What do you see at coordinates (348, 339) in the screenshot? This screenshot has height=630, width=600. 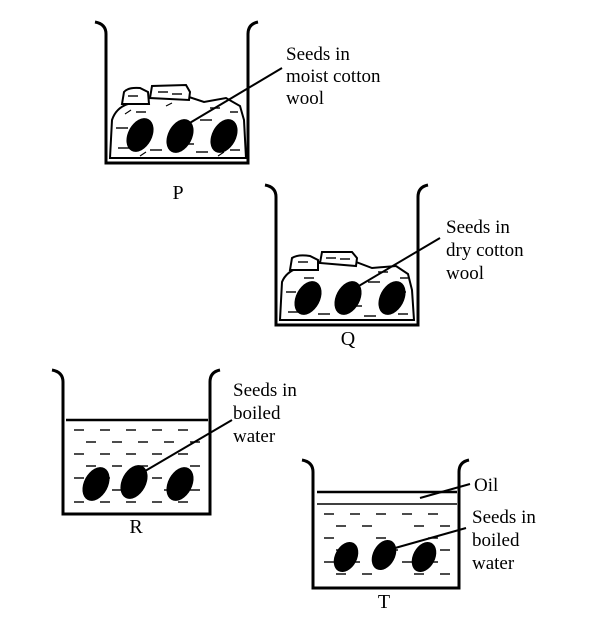 I see `beaker-q-caption: Q` at bounding box center [348, 339].